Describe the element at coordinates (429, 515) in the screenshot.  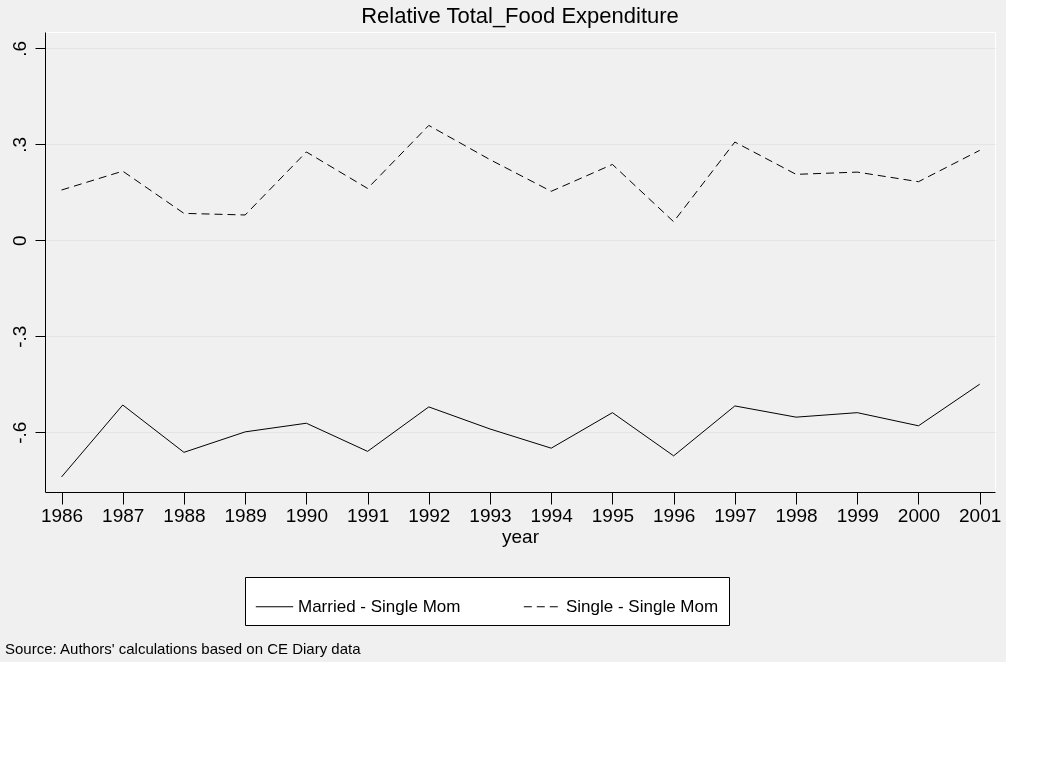
I see `x-tick-label: 1992` at that location.